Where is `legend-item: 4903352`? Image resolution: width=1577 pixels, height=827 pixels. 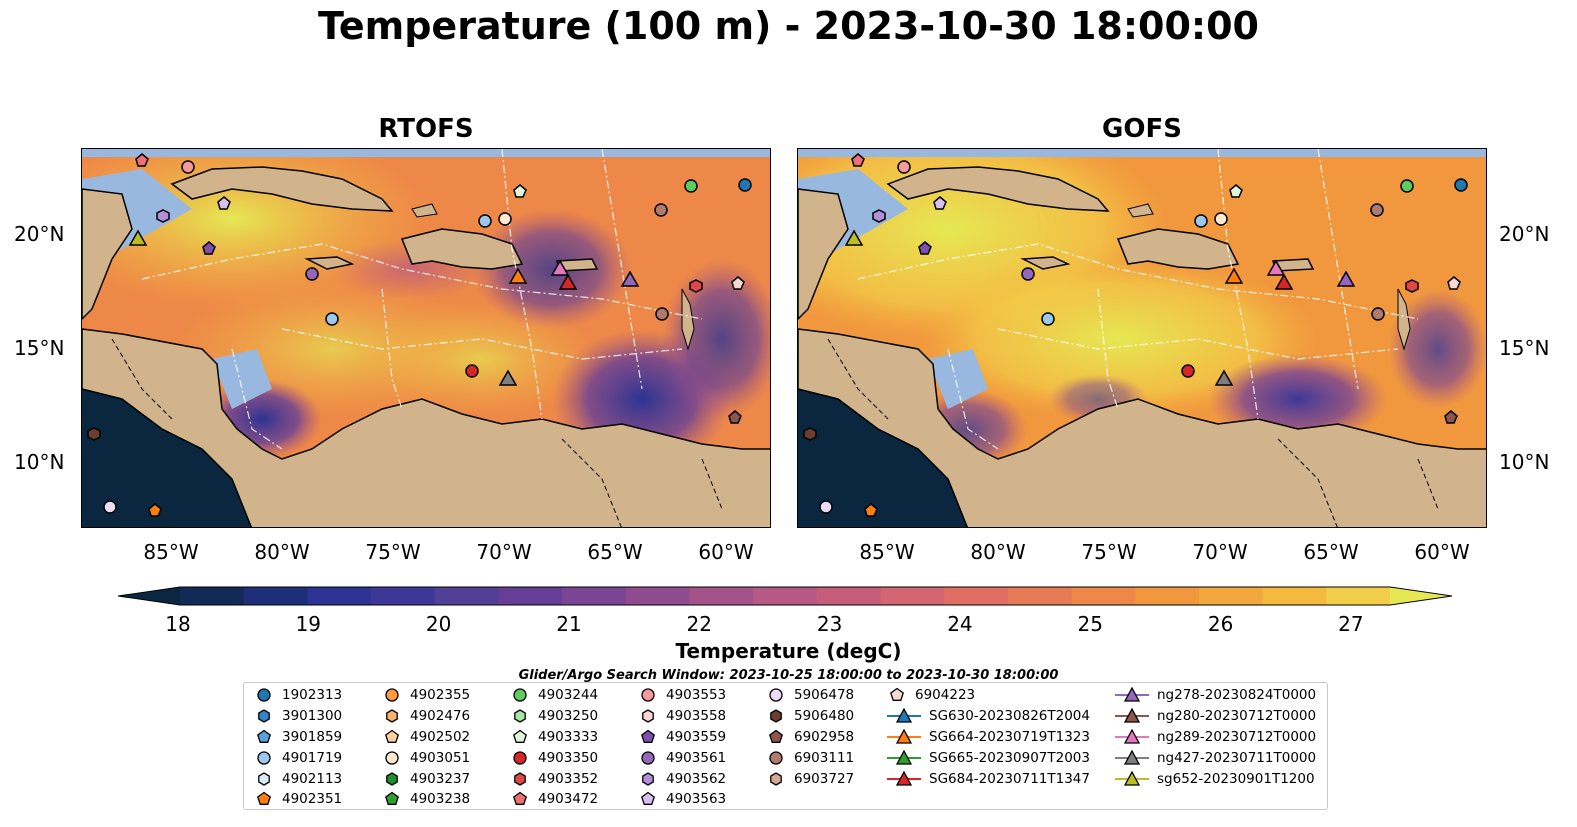 legend-item: 4903352 is located at coordinates (554, 778).